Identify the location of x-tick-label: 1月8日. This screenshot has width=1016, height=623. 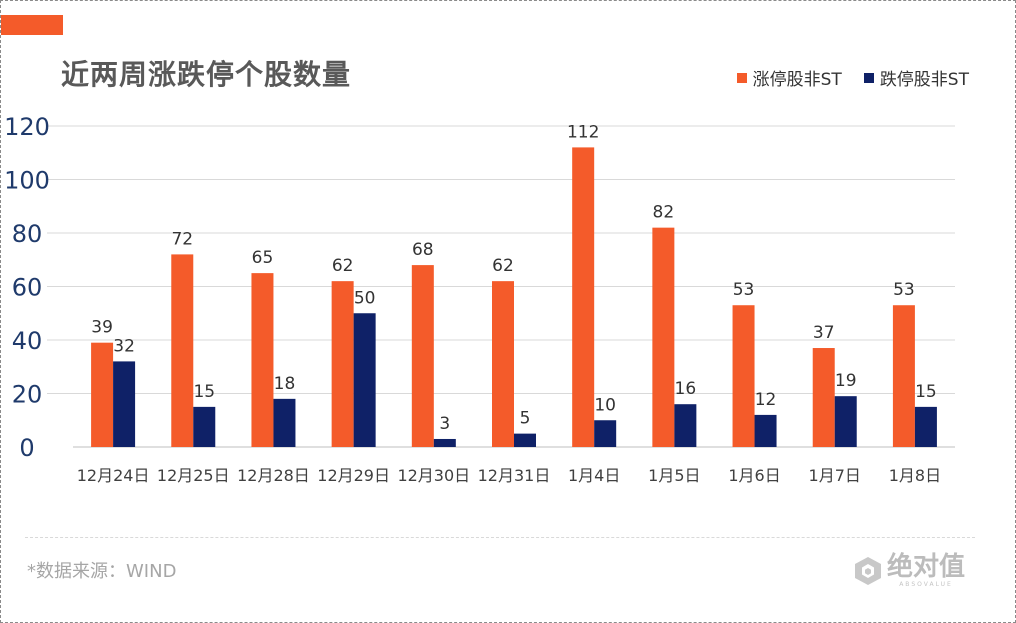
(915, 475).